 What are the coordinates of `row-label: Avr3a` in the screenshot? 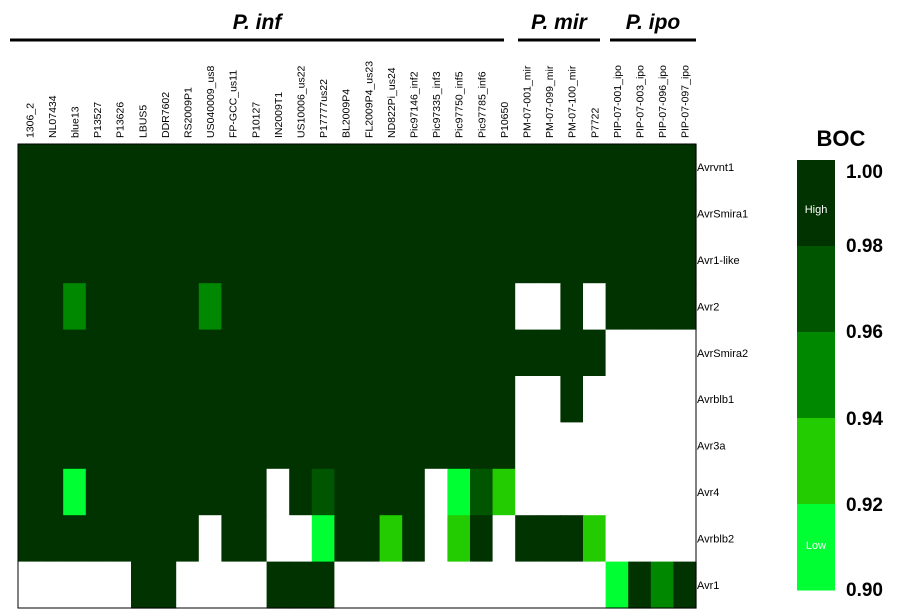 It's located at (711, 447).